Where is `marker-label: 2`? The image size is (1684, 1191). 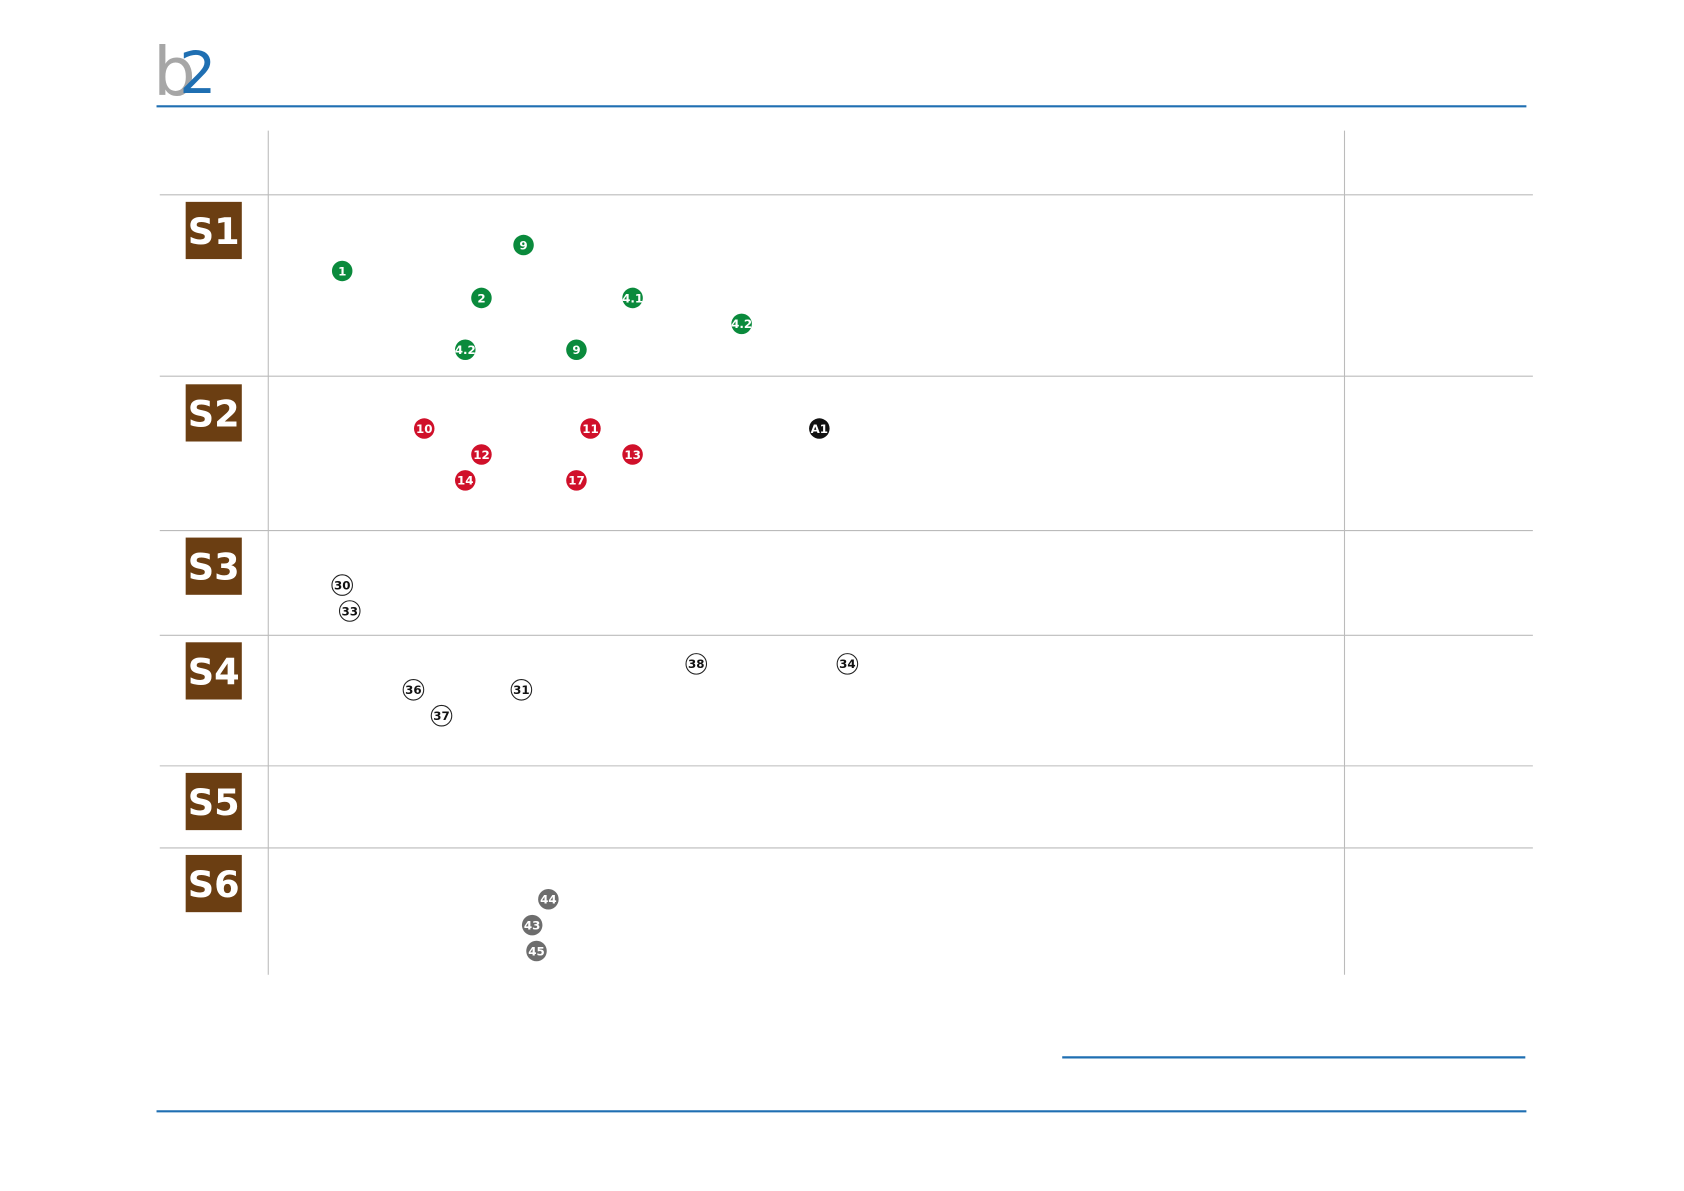 marker-label: 2 is located at coordinates (481, 298).